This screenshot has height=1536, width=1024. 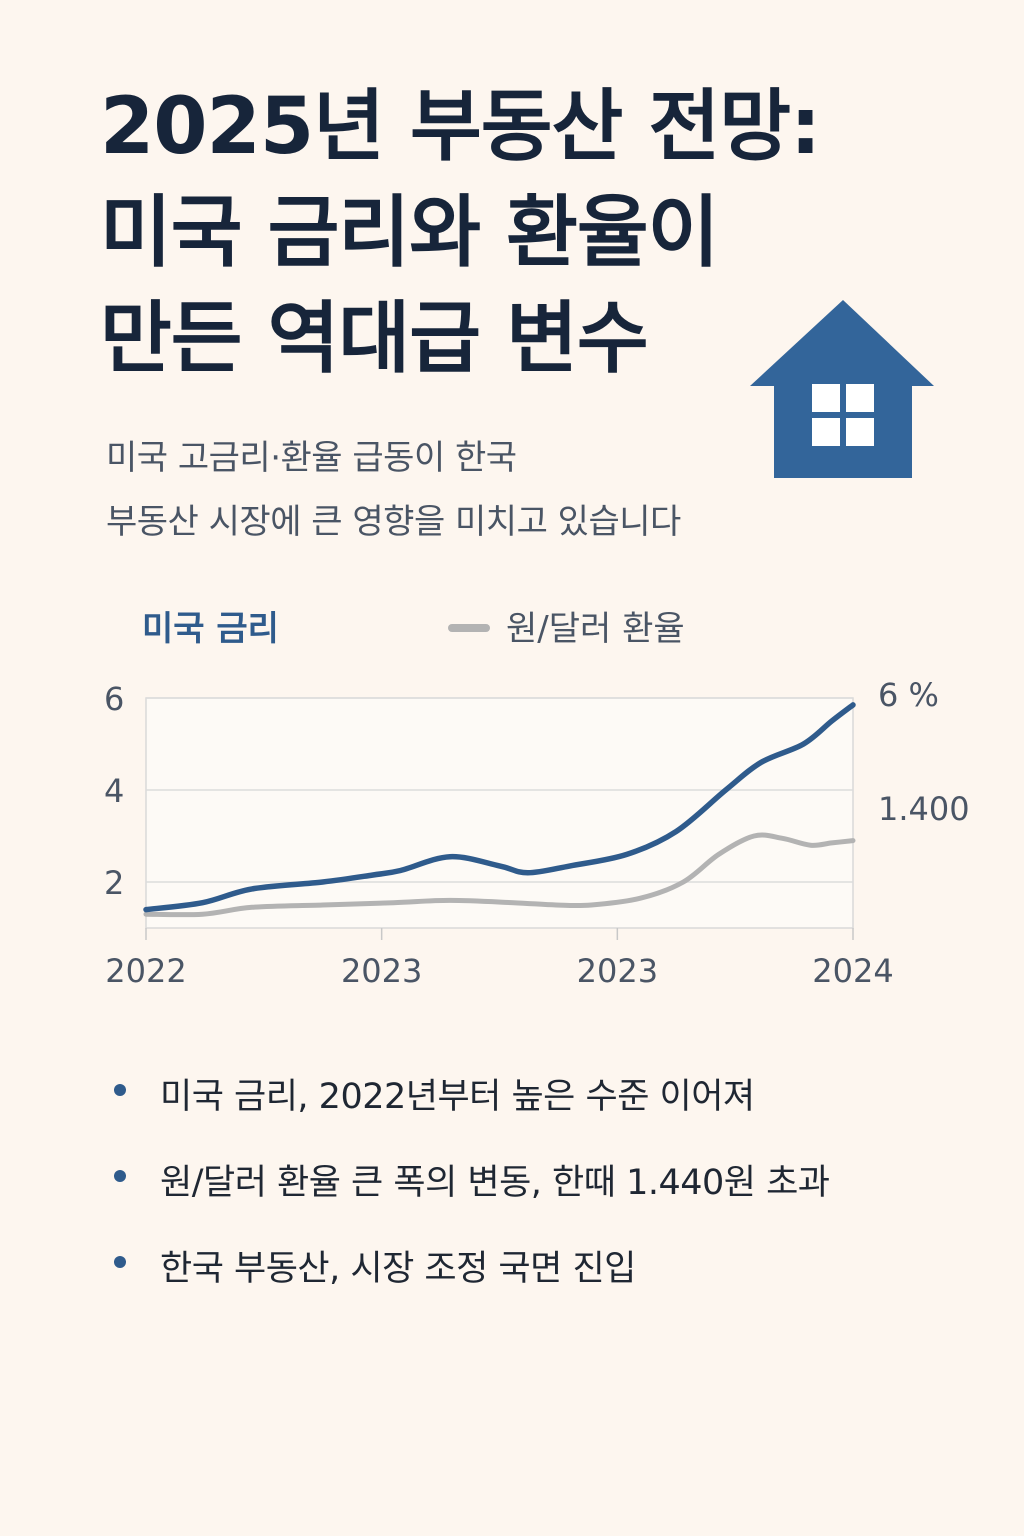 What do you see at coordinates (499, 875) in the screenshot?
I see `series-line-krw-usd` at bounding box center [499, 875].